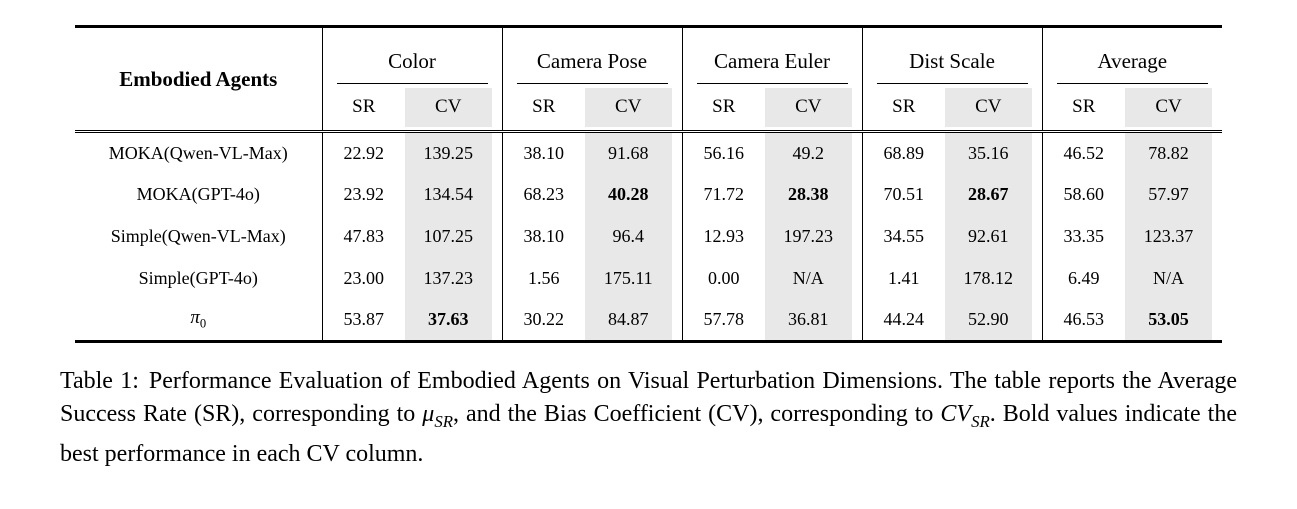 Image resolution: width=1297 pixels, height=509 pixels. I want to click on subheader-sr-dist-scale: SR, so click(903, 108).